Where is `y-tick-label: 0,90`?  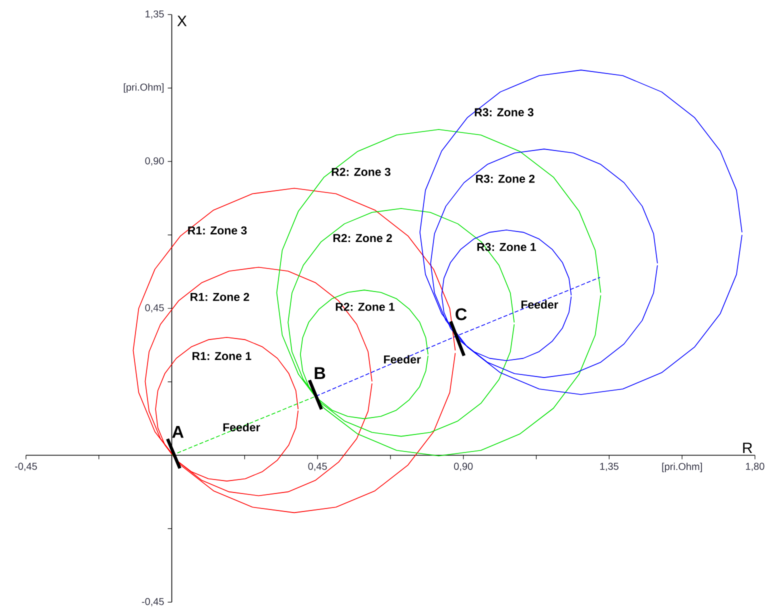
y-tick-label: 0,90 is located at coordinates (154, 161).